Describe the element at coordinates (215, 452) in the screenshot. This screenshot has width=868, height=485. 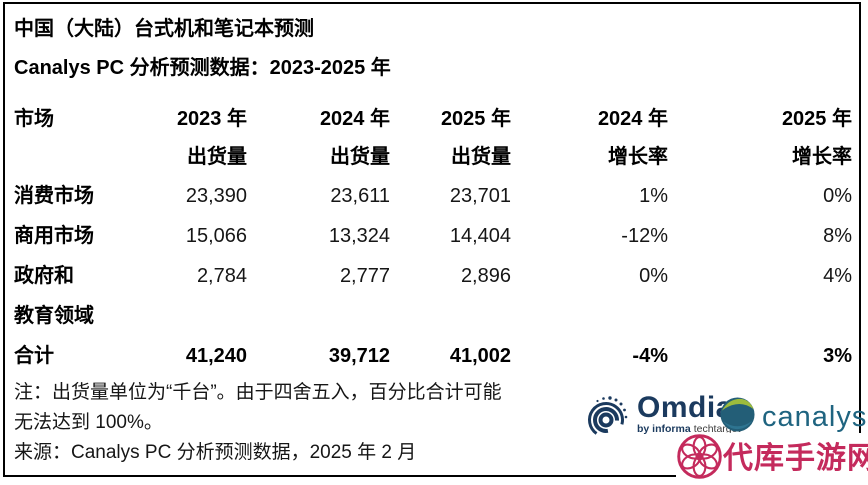
I see `source-line: 来源：Canalys PC 分析预测数据，2025 年 2 月` at that location.